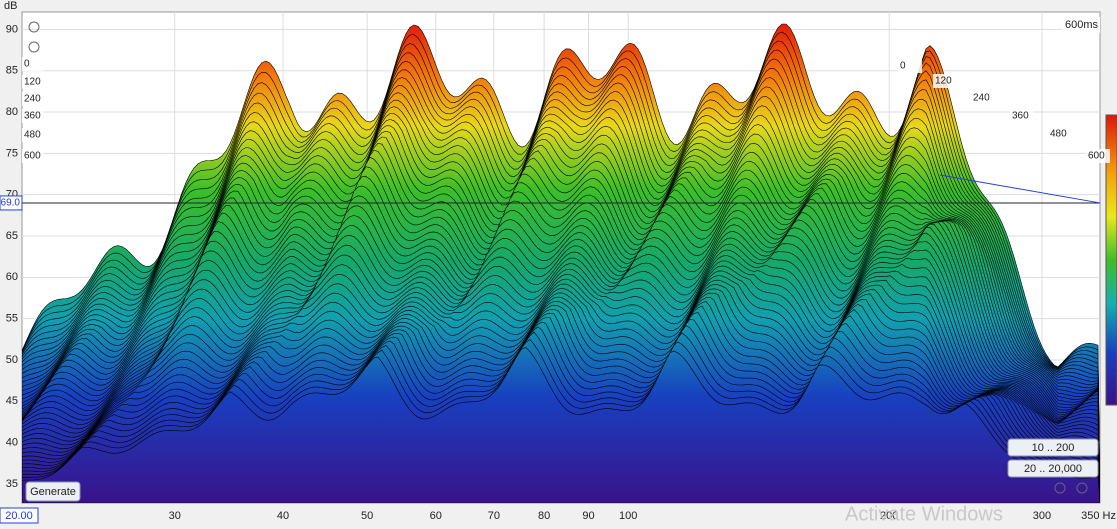 The image size is (1117, 529). Describe the element at coordinates (12, 71) in the screenshot. I see `y-tick-label: 85` at that location.